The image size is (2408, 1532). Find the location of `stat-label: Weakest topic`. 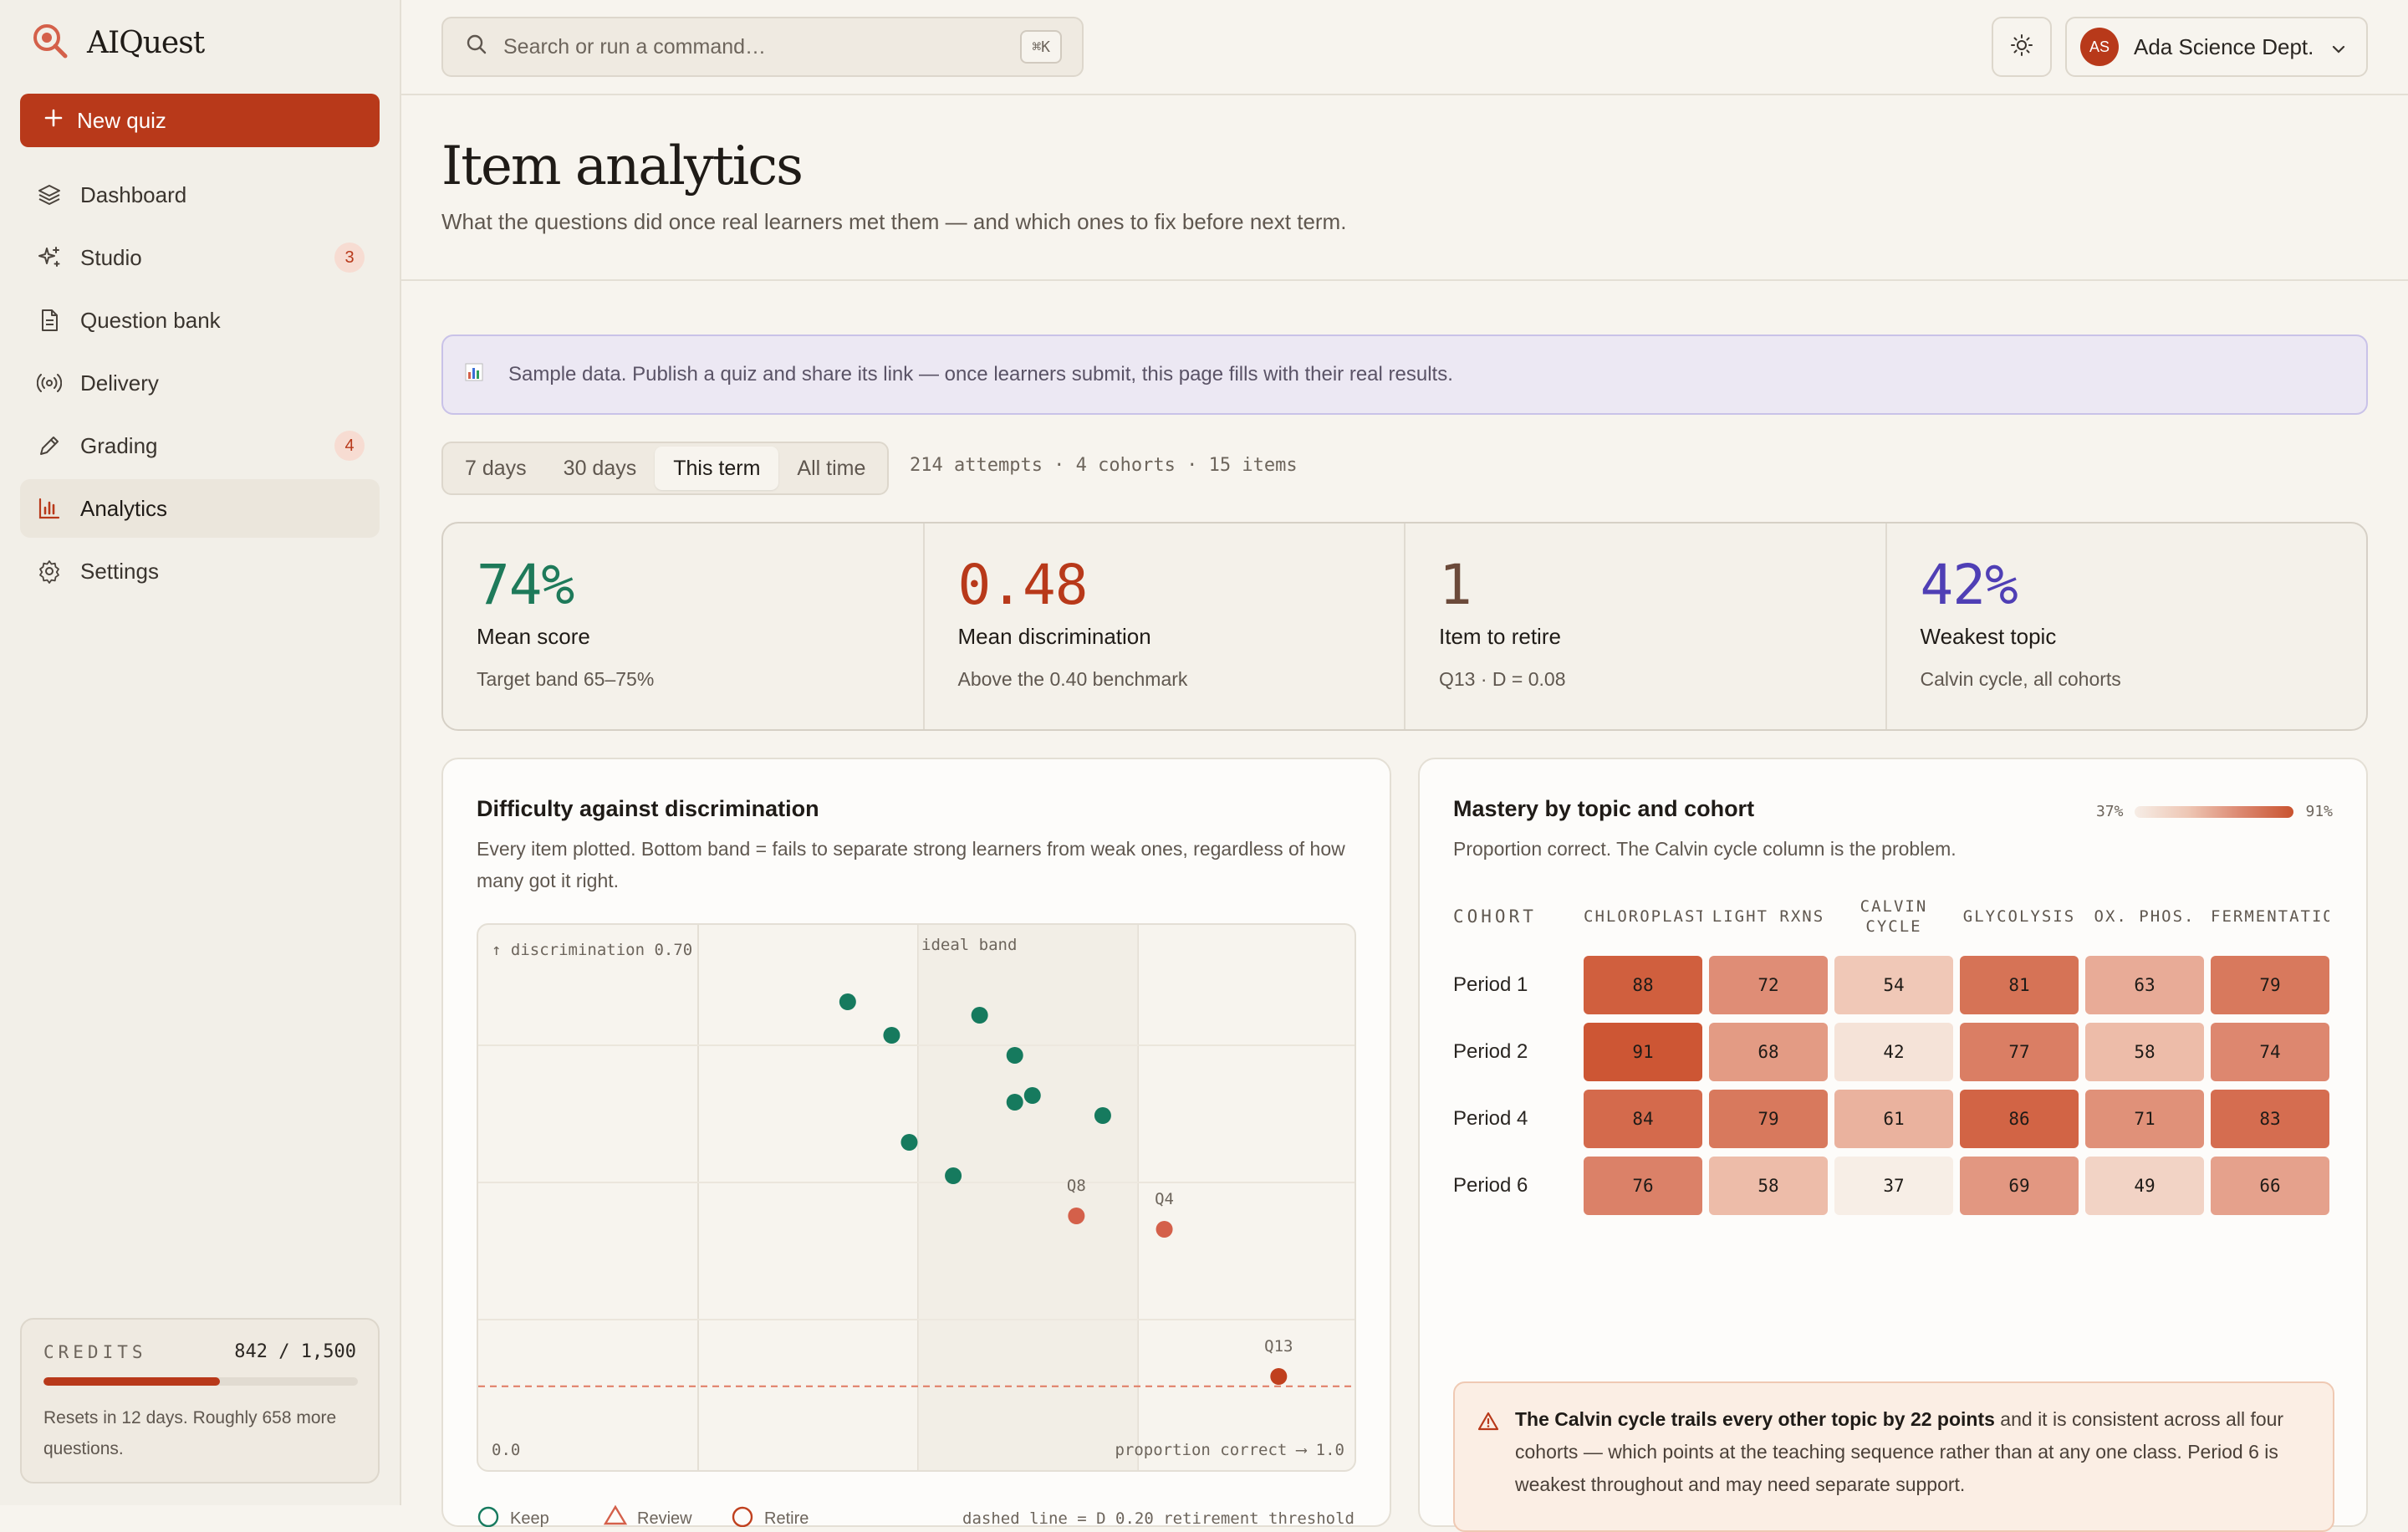

stat-label: Weakest topic is located at coordinates (1988, 636).